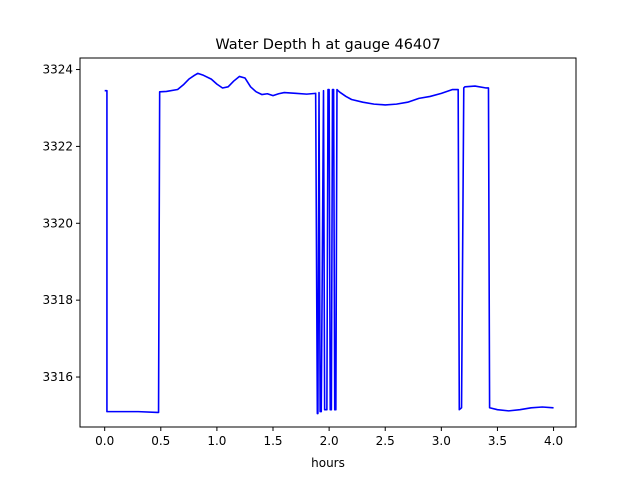  What do you see at coordinates (385, 441) in the screenshot?
I see `x-tick-label: 2.5` at bounding box center [385, 441].